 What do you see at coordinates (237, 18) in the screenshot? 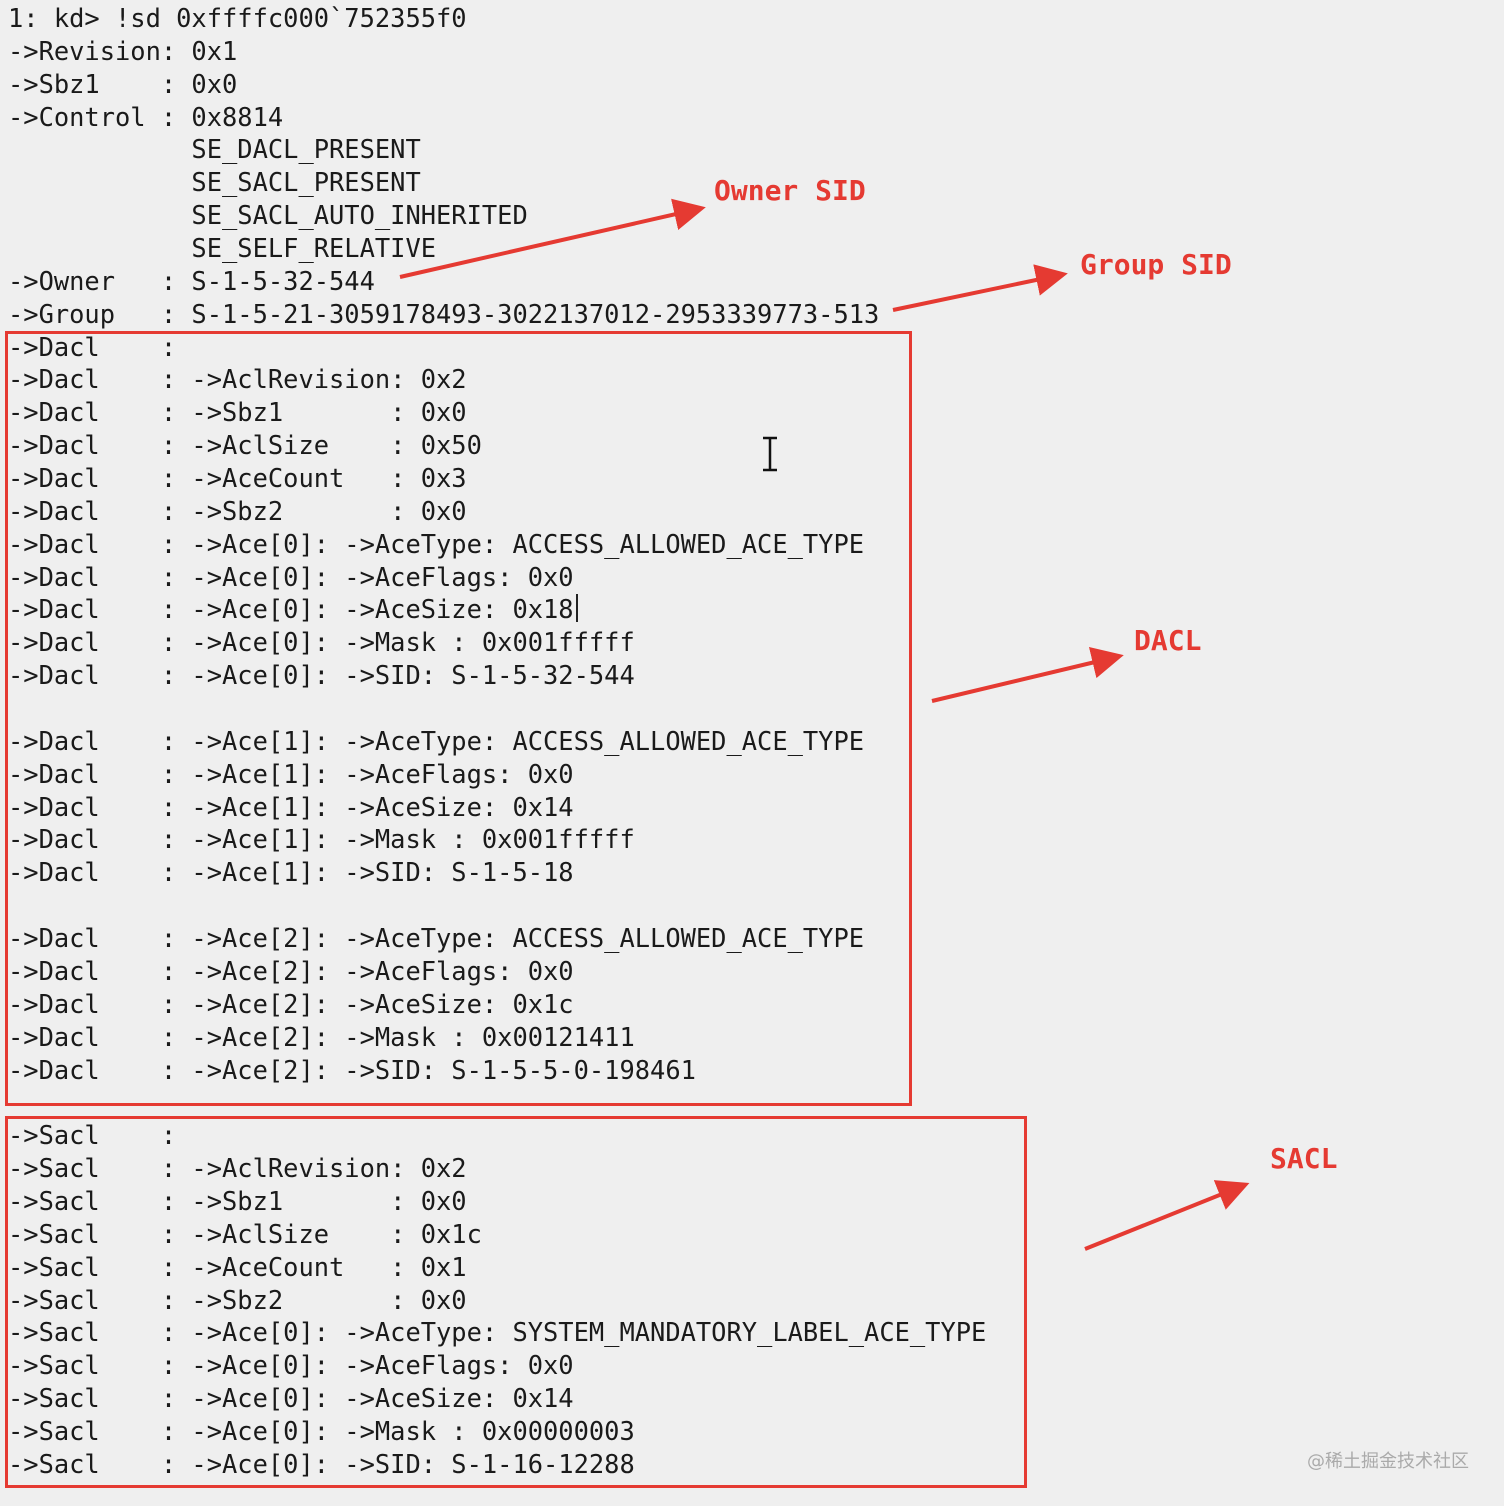
I see `console-line: 1: kd> !sd 0xffffc000`752355f0` at bounding box center [237, 18].